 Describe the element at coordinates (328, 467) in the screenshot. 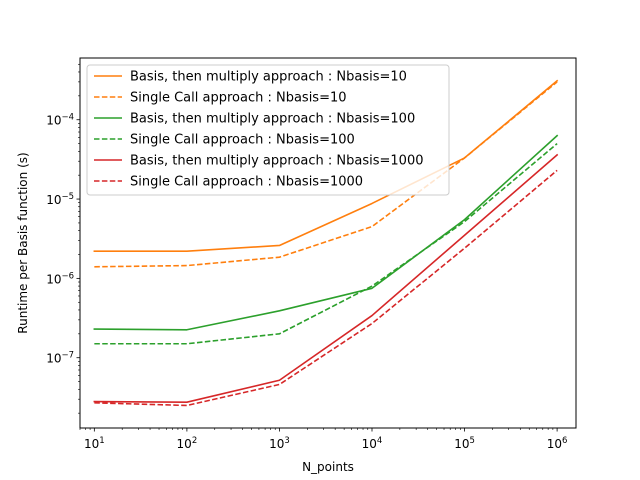

I see `x-axis-label: N_points` at that location.